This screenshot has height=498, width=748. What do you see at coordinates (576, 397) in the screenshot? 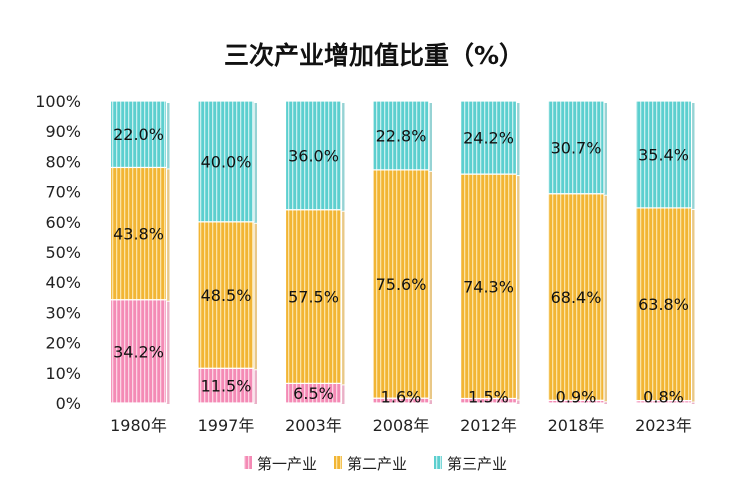
I see `data-label: 0.9%` at bounding box center [576, 397].